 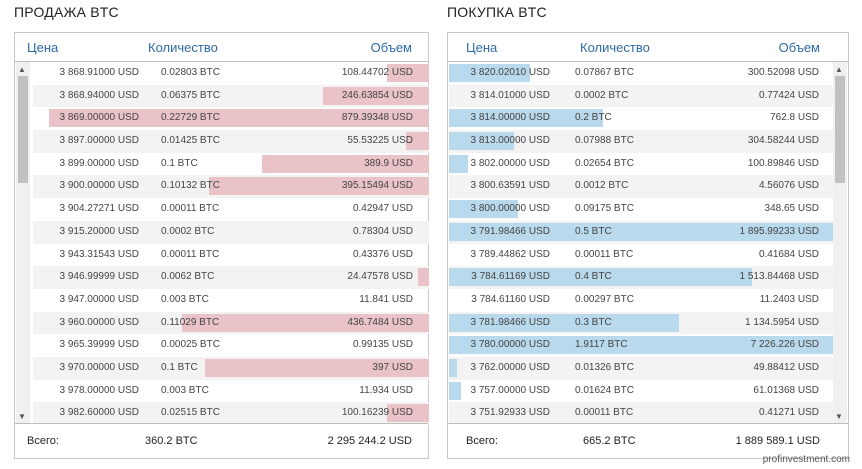 I want to click on sell-title: ПРОДАЖА BTC, so click(x=66, y=12).